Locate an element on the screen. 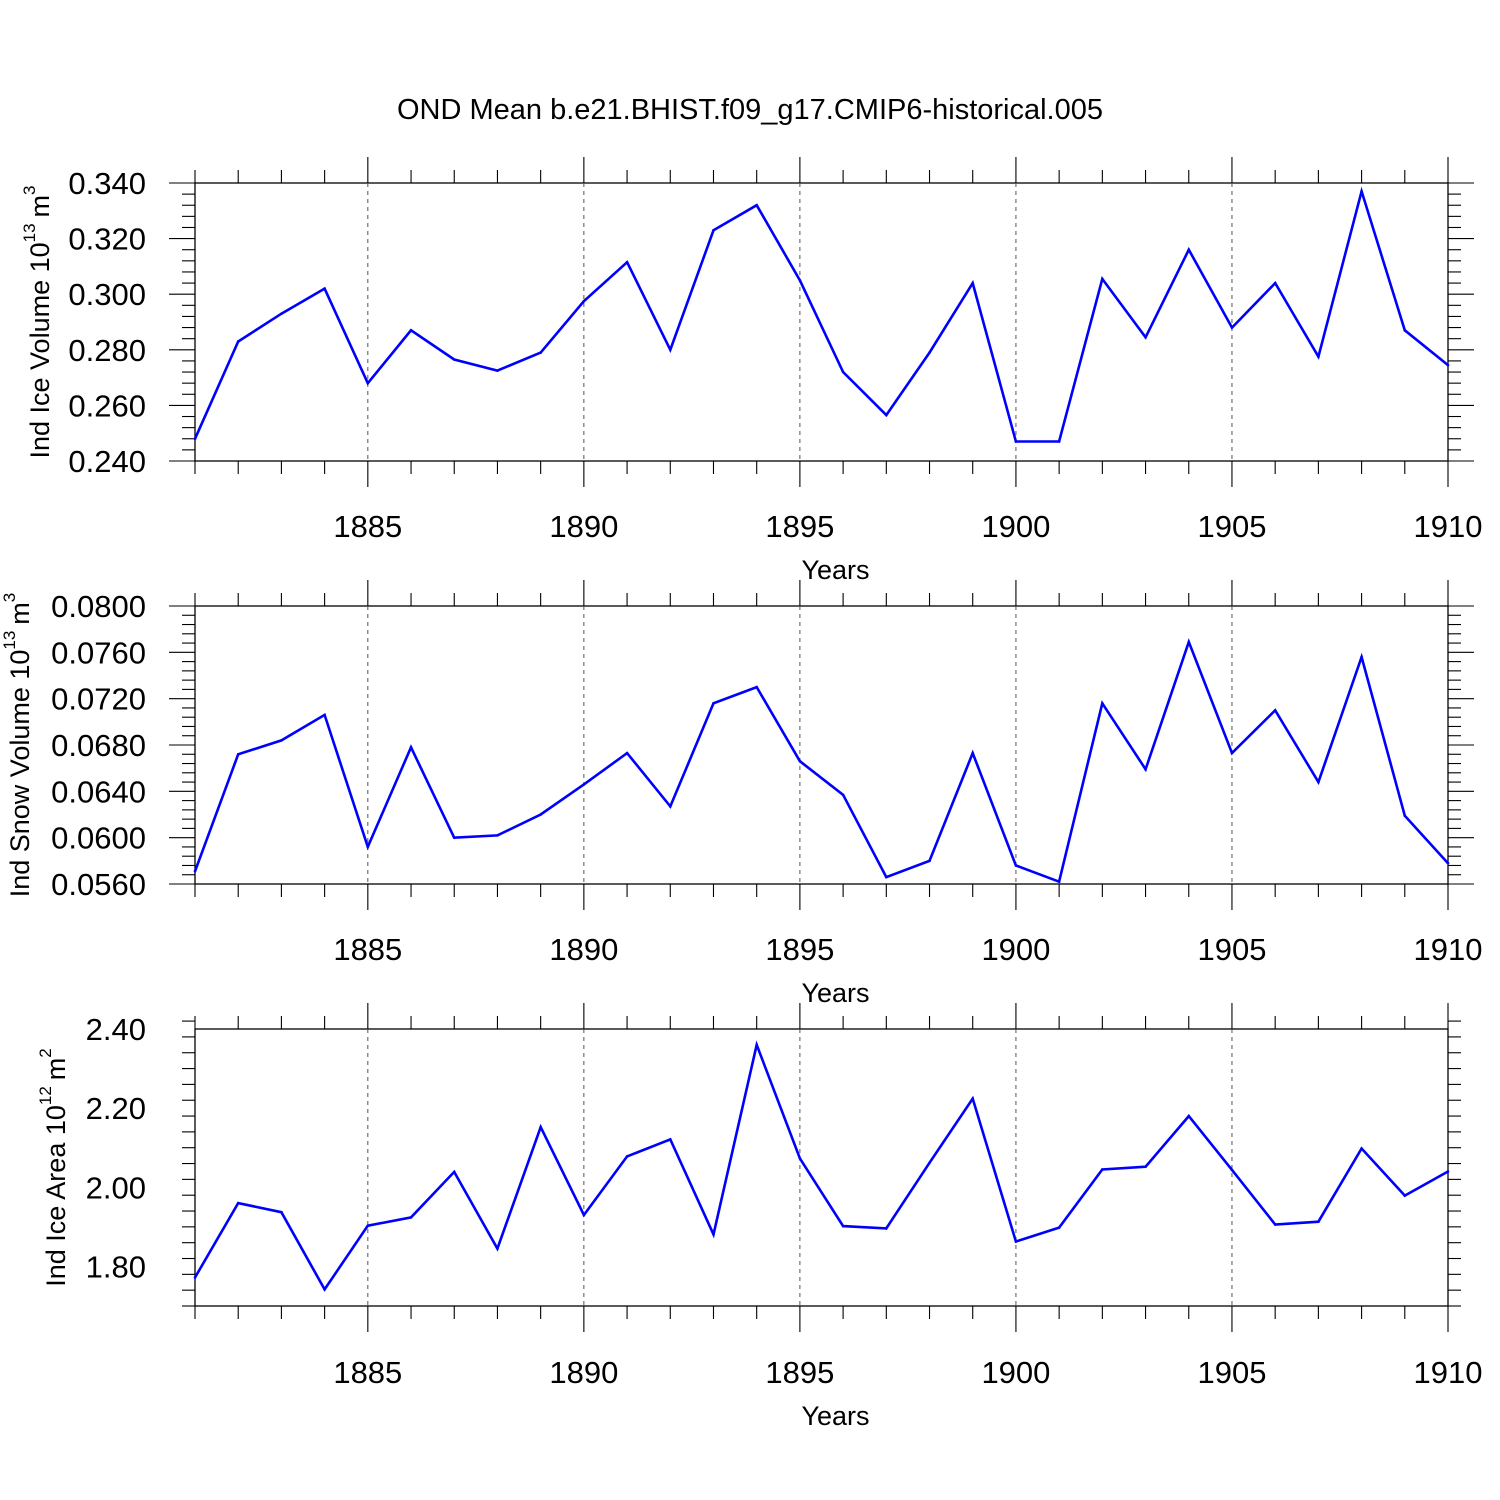  y-tick-label: 0.340 is located at coordinates (107, 183).